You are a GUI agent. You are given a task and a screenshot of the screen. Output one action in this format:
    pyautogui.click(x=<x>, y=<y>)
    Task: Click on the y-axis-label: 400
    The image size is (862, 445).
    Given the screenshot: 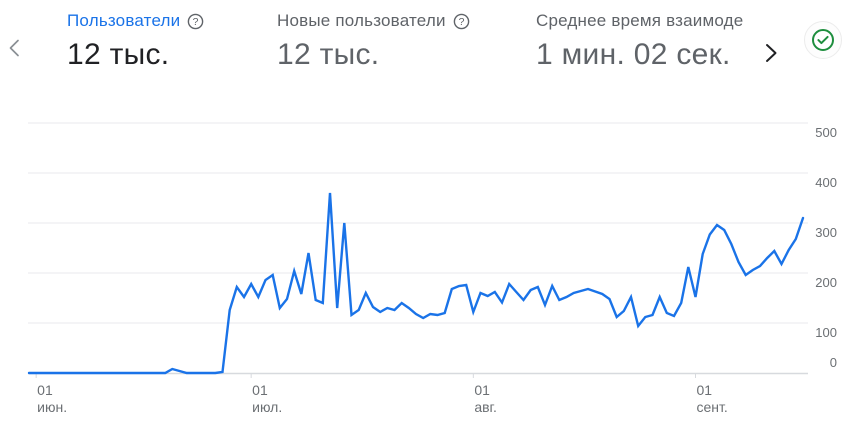 What is the action you would take?
    pyautogui.click(x=826, y=182)
    